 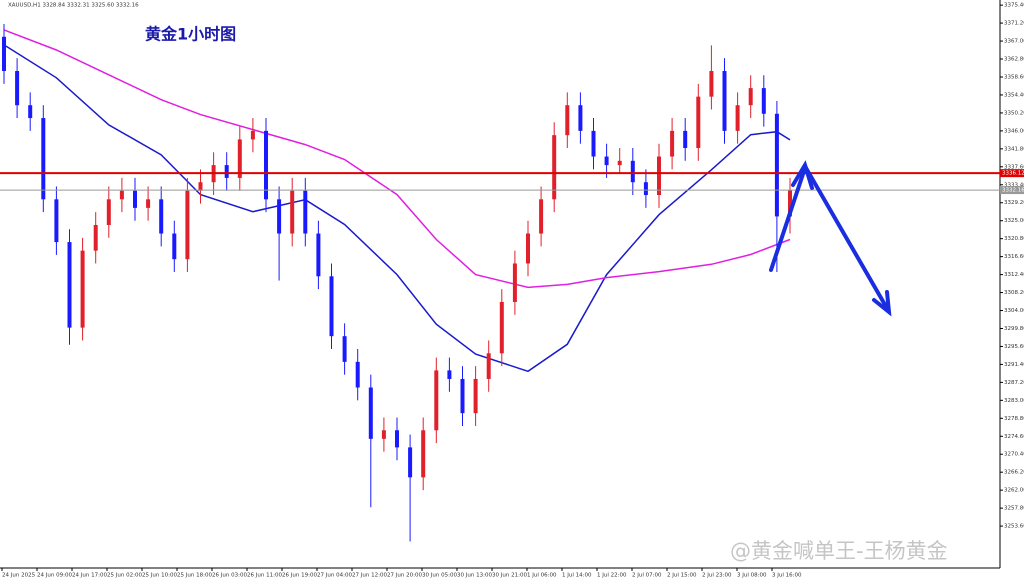 I want to click on arrows, so click(x=830, y=238).